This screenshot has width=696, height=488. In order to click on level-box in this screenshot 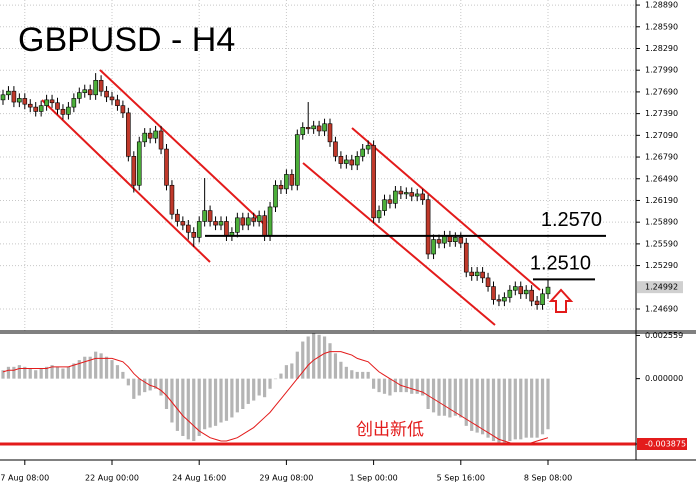, I will do `click(662, 443)`.